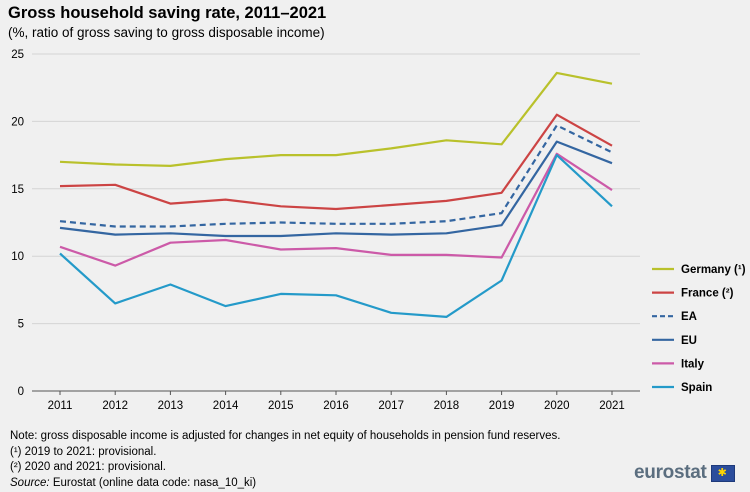 The width and height of the screenshot is (750, 492). What do you see at coordinates (707, 294) in the screenshot?
I see `legend-label-france: France (²)` at bounding box center [707, 294].